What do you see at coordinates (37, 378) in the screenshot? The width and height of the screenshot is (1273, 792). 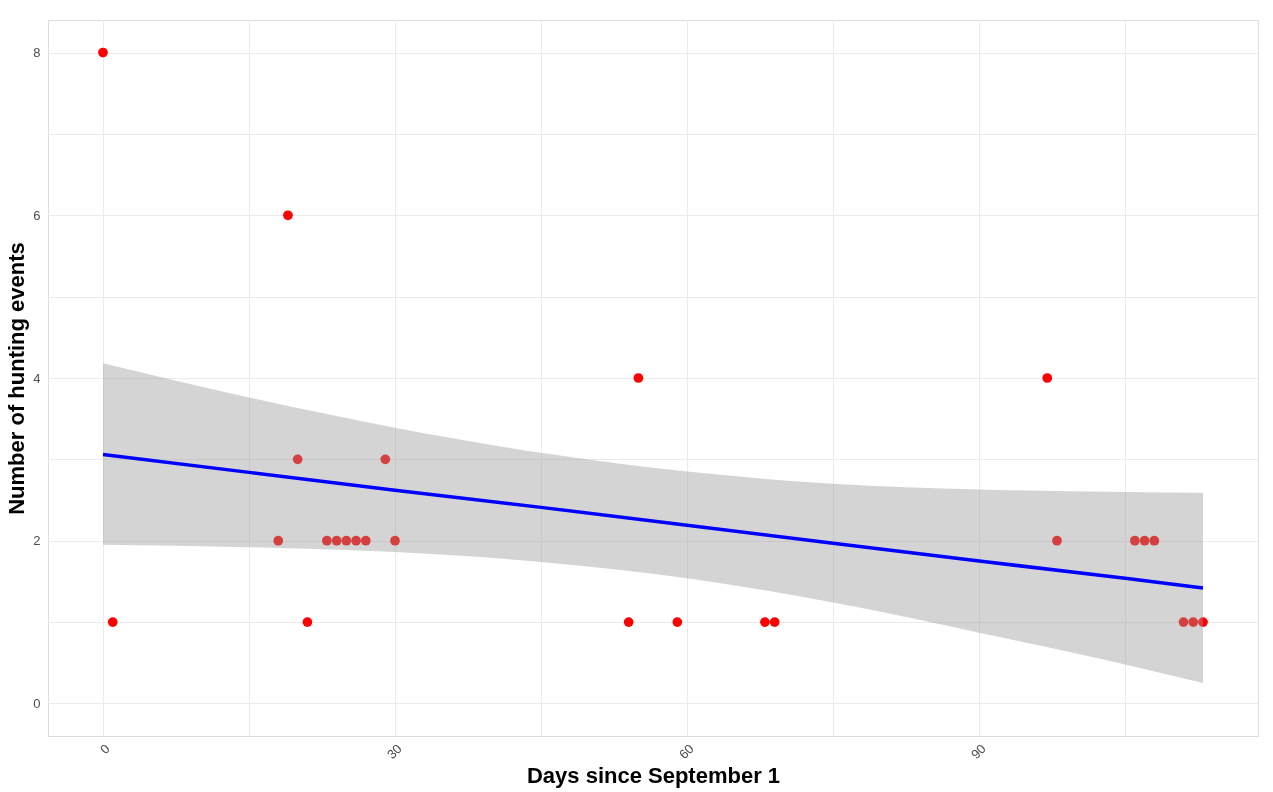 I see `y-tick-label: 4` at bounding box center [37, 378].